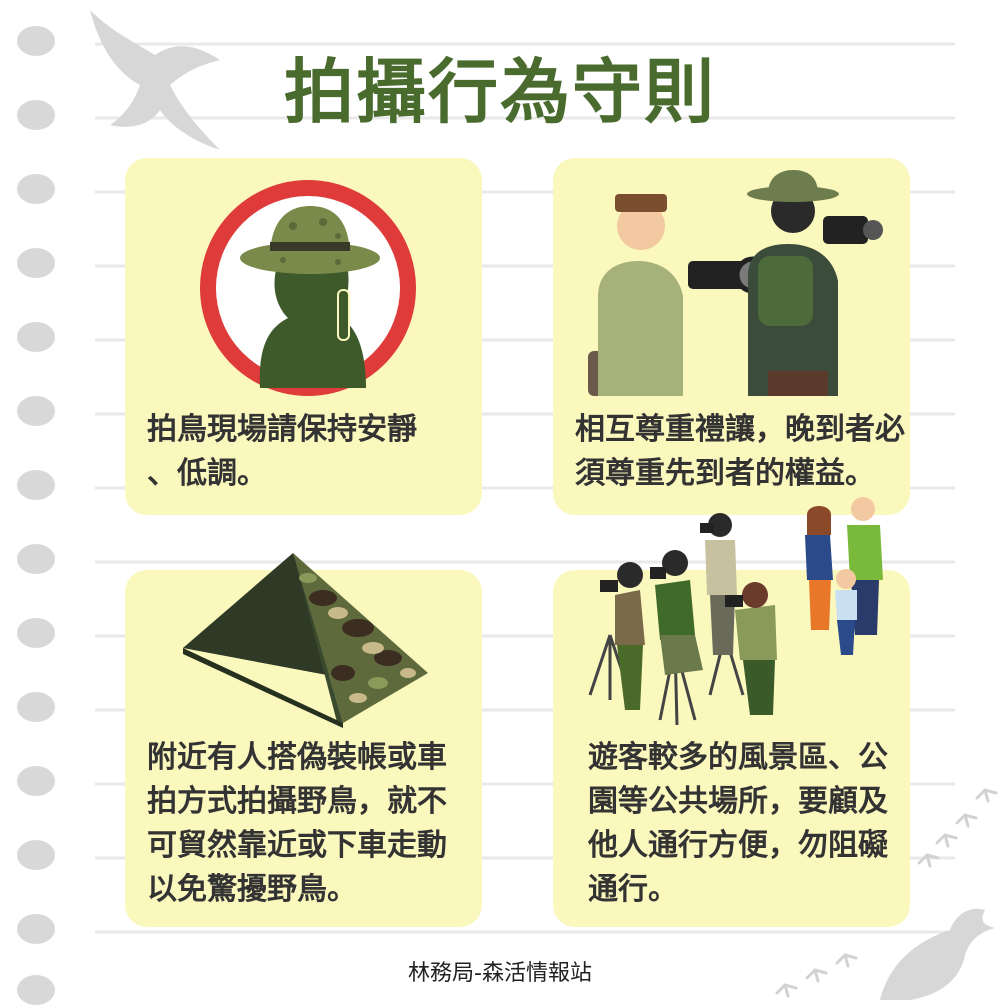  What do you see at coordinates (740, 429) in the screenshot?
I see `card-text-line: 相互尊重禮讓，晚到者必` at bounding box center [740, 429].